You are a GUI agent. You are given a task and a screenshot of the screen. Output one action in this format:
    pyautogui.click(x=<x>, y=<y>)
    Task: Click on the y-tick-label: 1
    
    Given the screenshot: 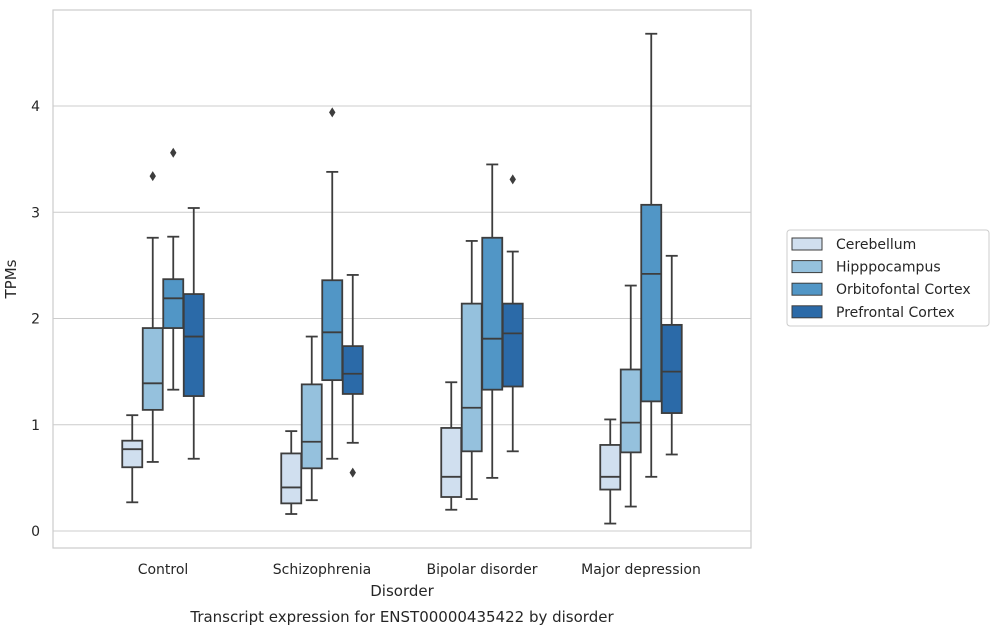 What is the action you would take?
    pyautogui.click(x=35, y=426)
    